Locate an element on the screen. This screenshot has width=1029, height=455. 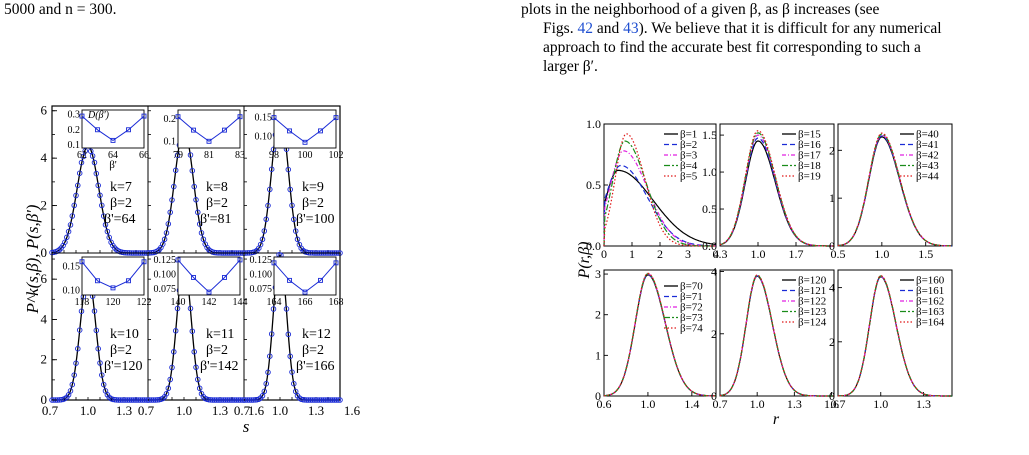
right-text-line-4: larger β′. is located at coordinates (570, 66).